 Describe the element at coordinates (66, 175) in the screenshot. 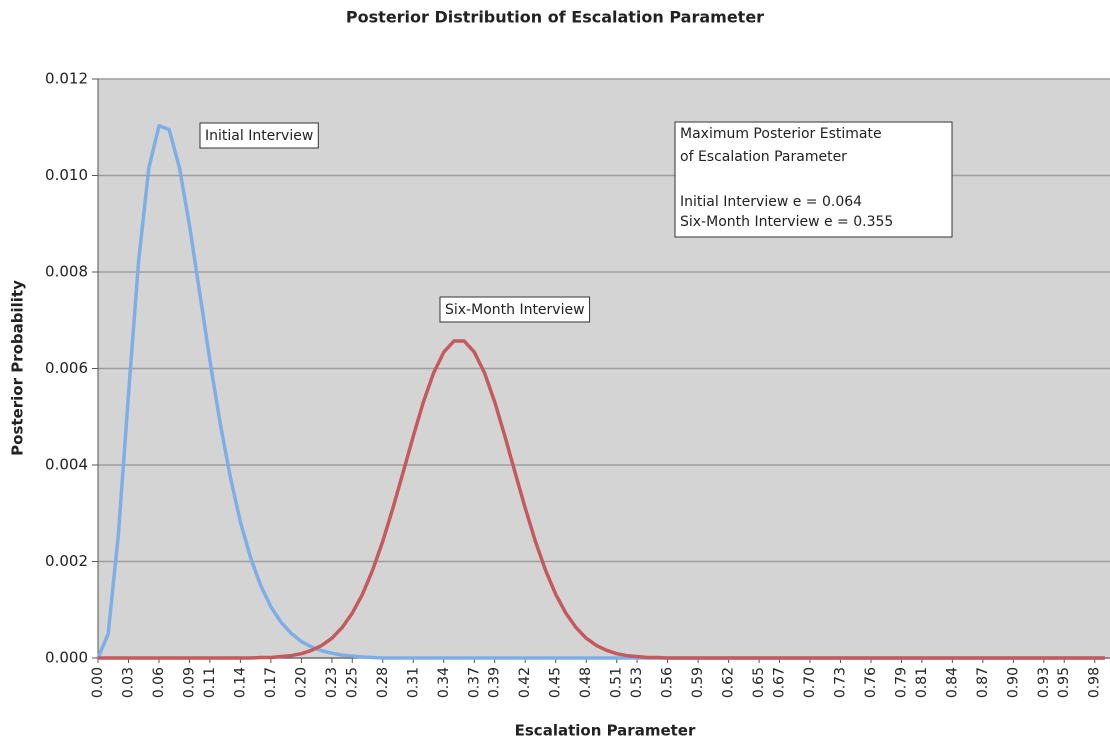

I see `y-tick-label: 0.010` at that location.